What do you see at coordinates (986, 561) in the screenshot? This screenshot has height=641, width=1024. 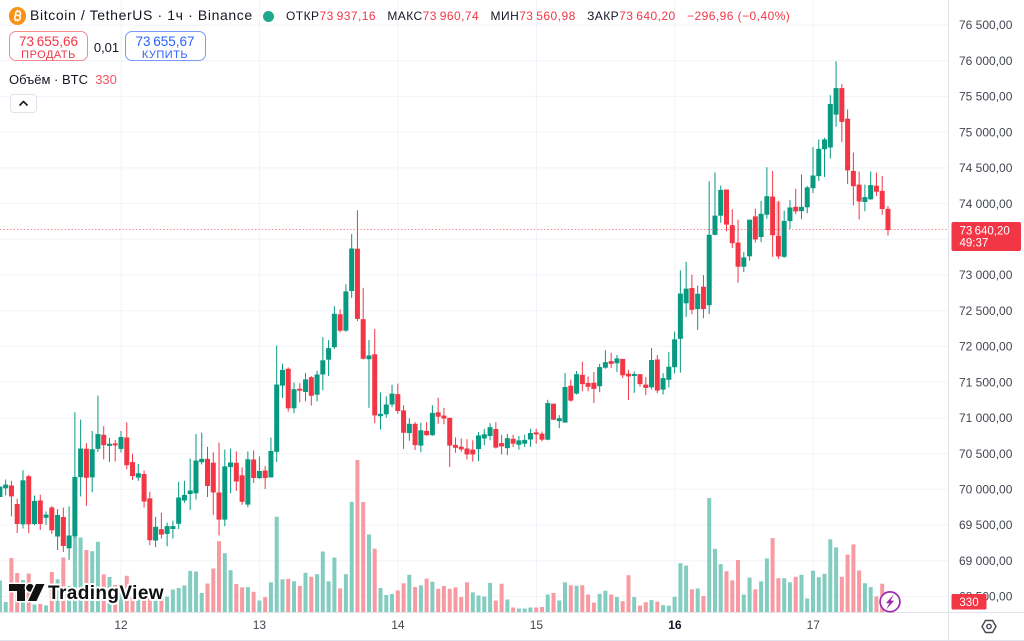 I see `svg-text: 69 000,00` at bounding box center [986, 561].